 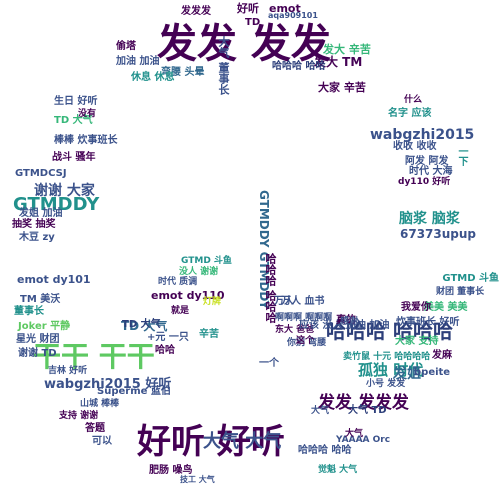 I want to click on cloud-word: 应该 没人 加油 加油, so click(x=344, y=325).